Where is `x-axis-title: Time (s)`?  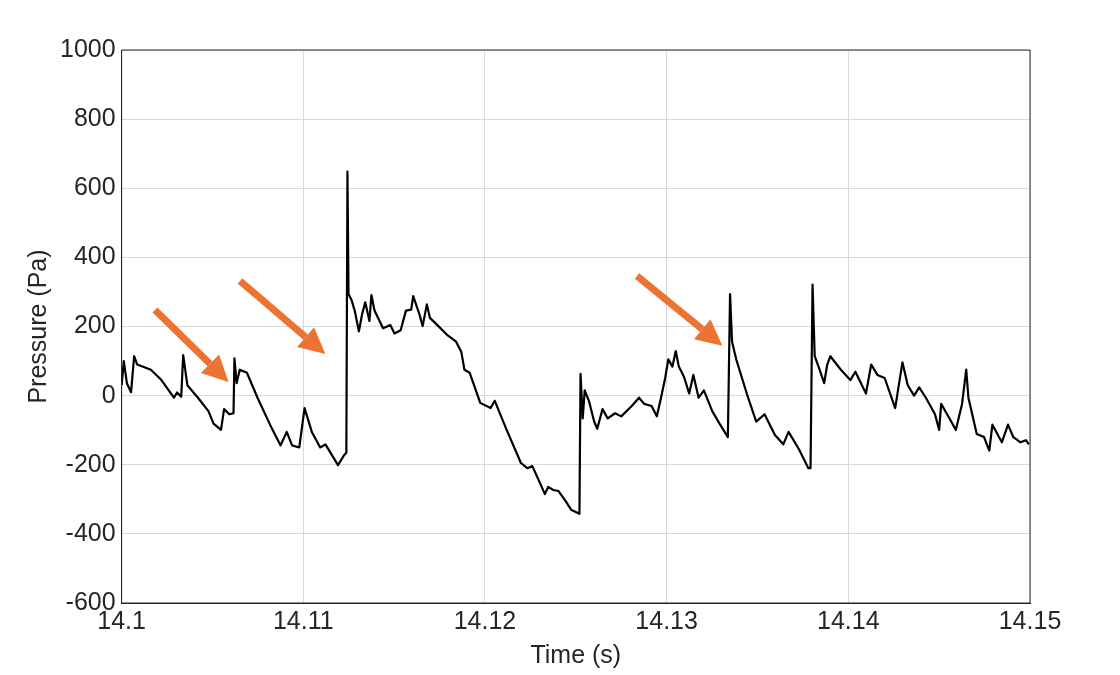
x-axis-title: Time (s) is located at coordinates (576, 653).